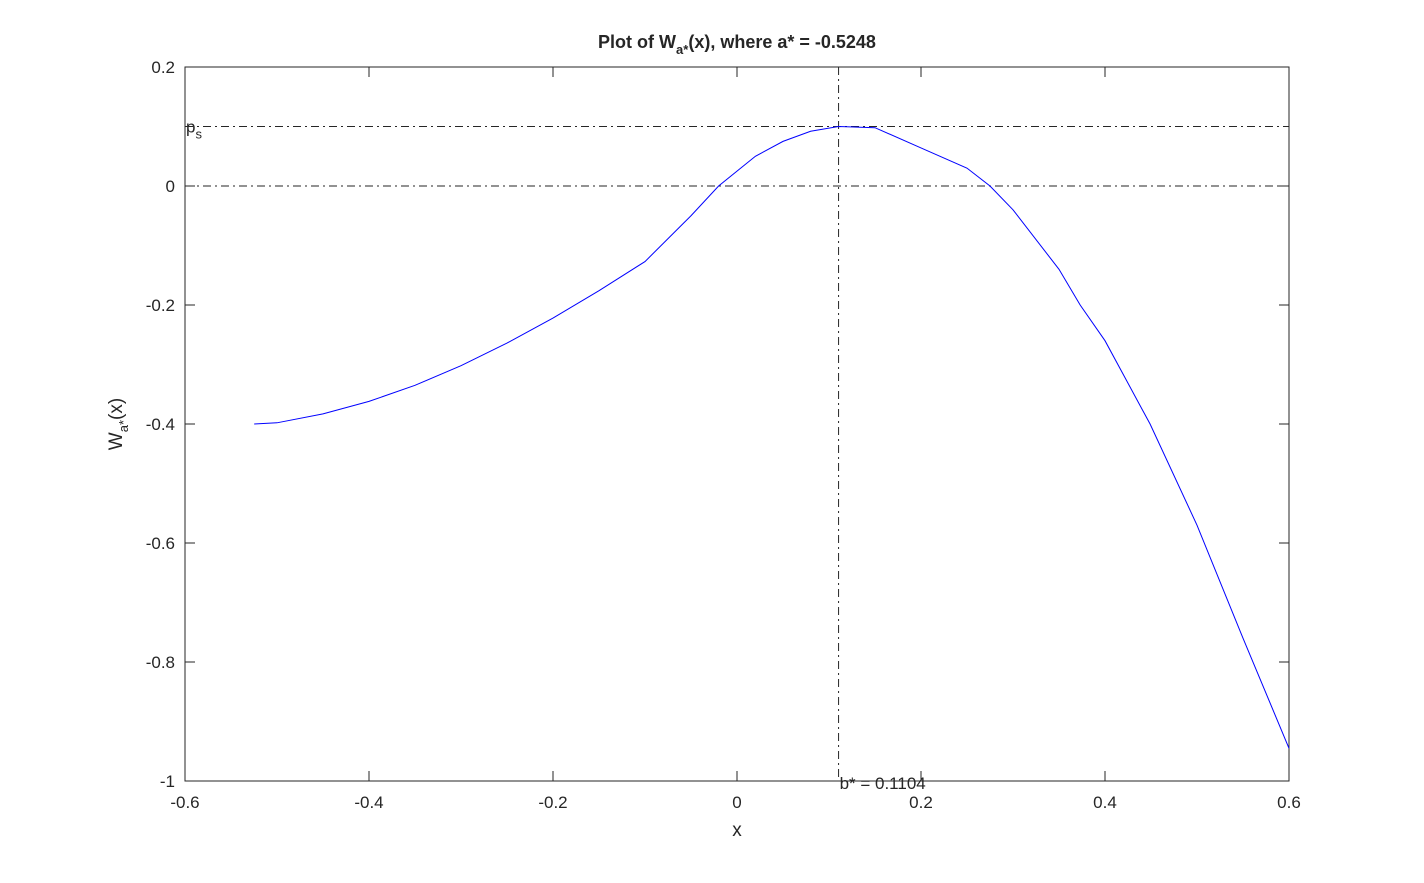 The width and height of the screenshot is (1424, 883). Describe the element at coordinates (368, 802) in the screenshot. I see `x-tick-label: -0.4` at that location.